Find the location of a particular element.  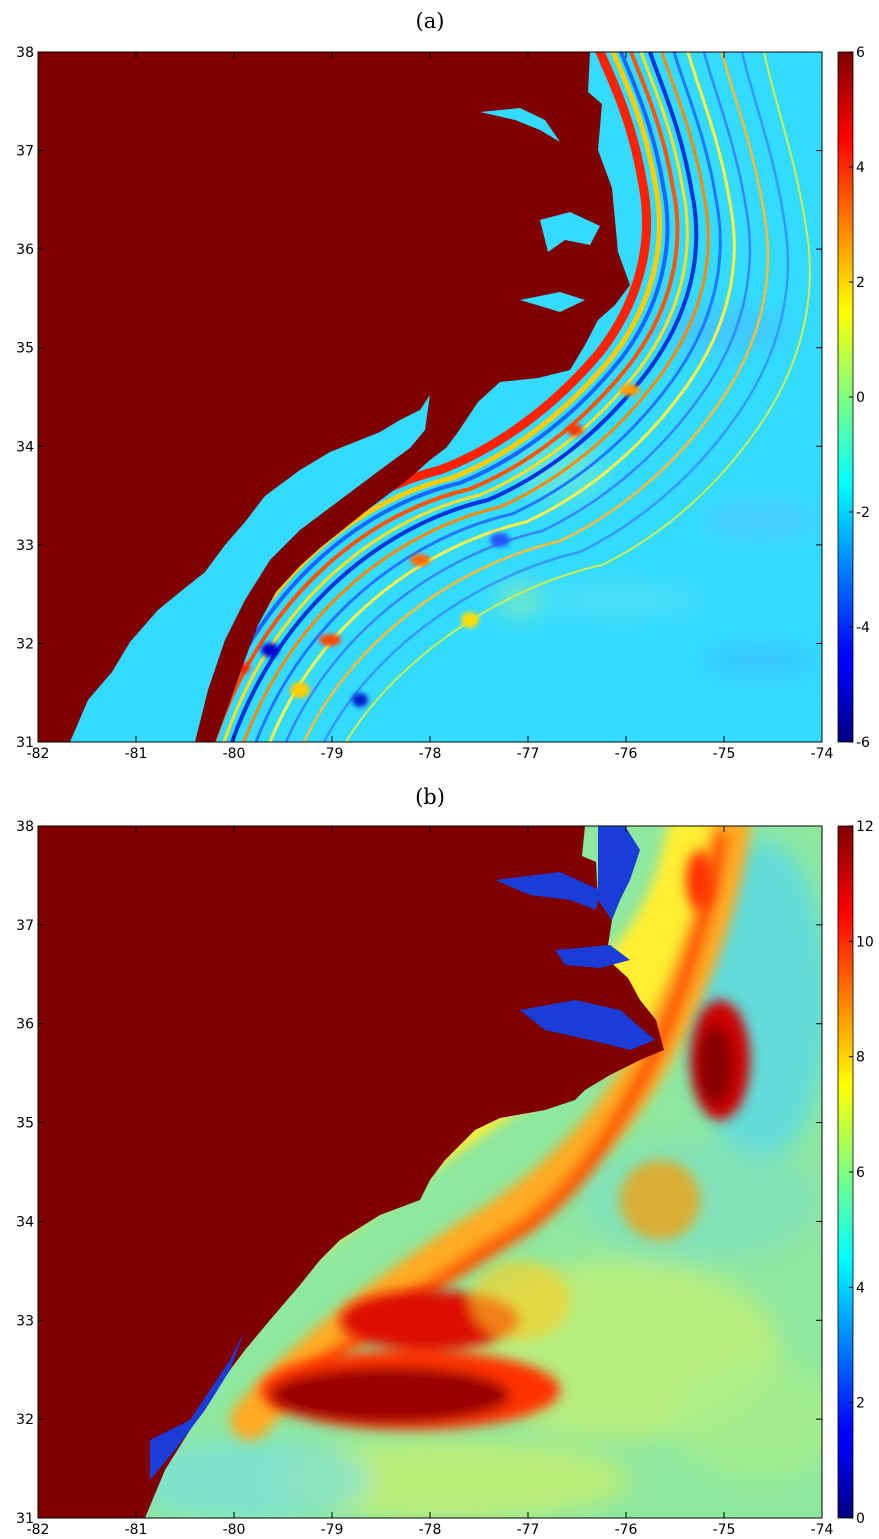

panel-a-colorbar-ticks: -6 -4 -2 0 2 4 6 is located at coordinates (859, 398).